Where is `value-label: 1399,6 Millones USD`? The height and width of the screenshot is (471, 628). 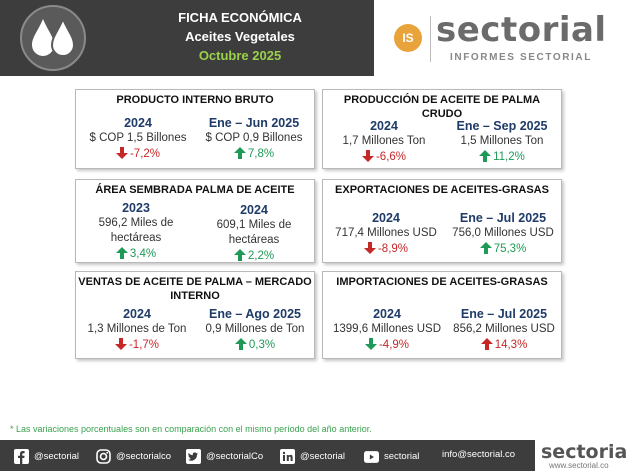 value-label: 1399,6 Millones USD is located at coordinates (387, 329).